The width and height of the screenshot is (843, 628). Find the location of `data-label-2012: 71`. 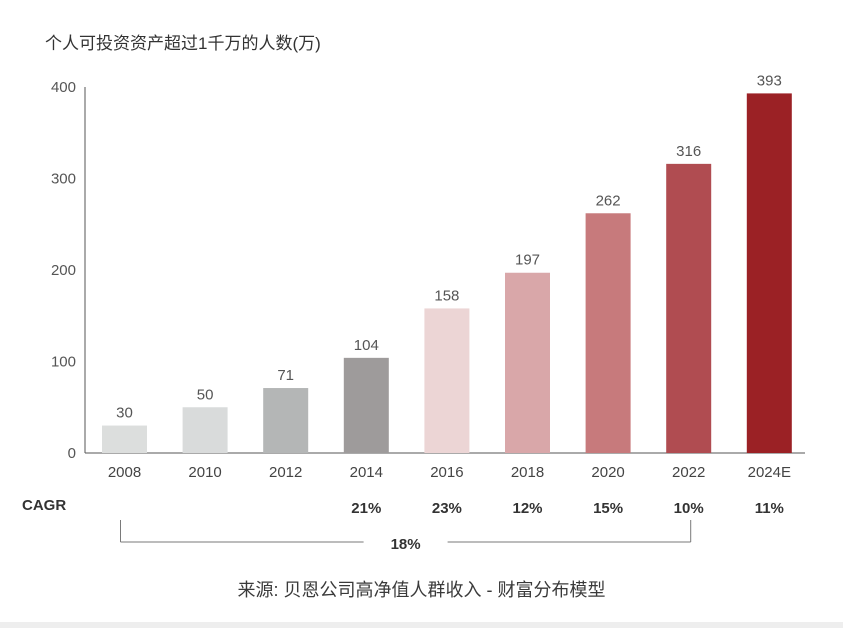

data-label-2012: 71 is located at coordinates (285, 375).